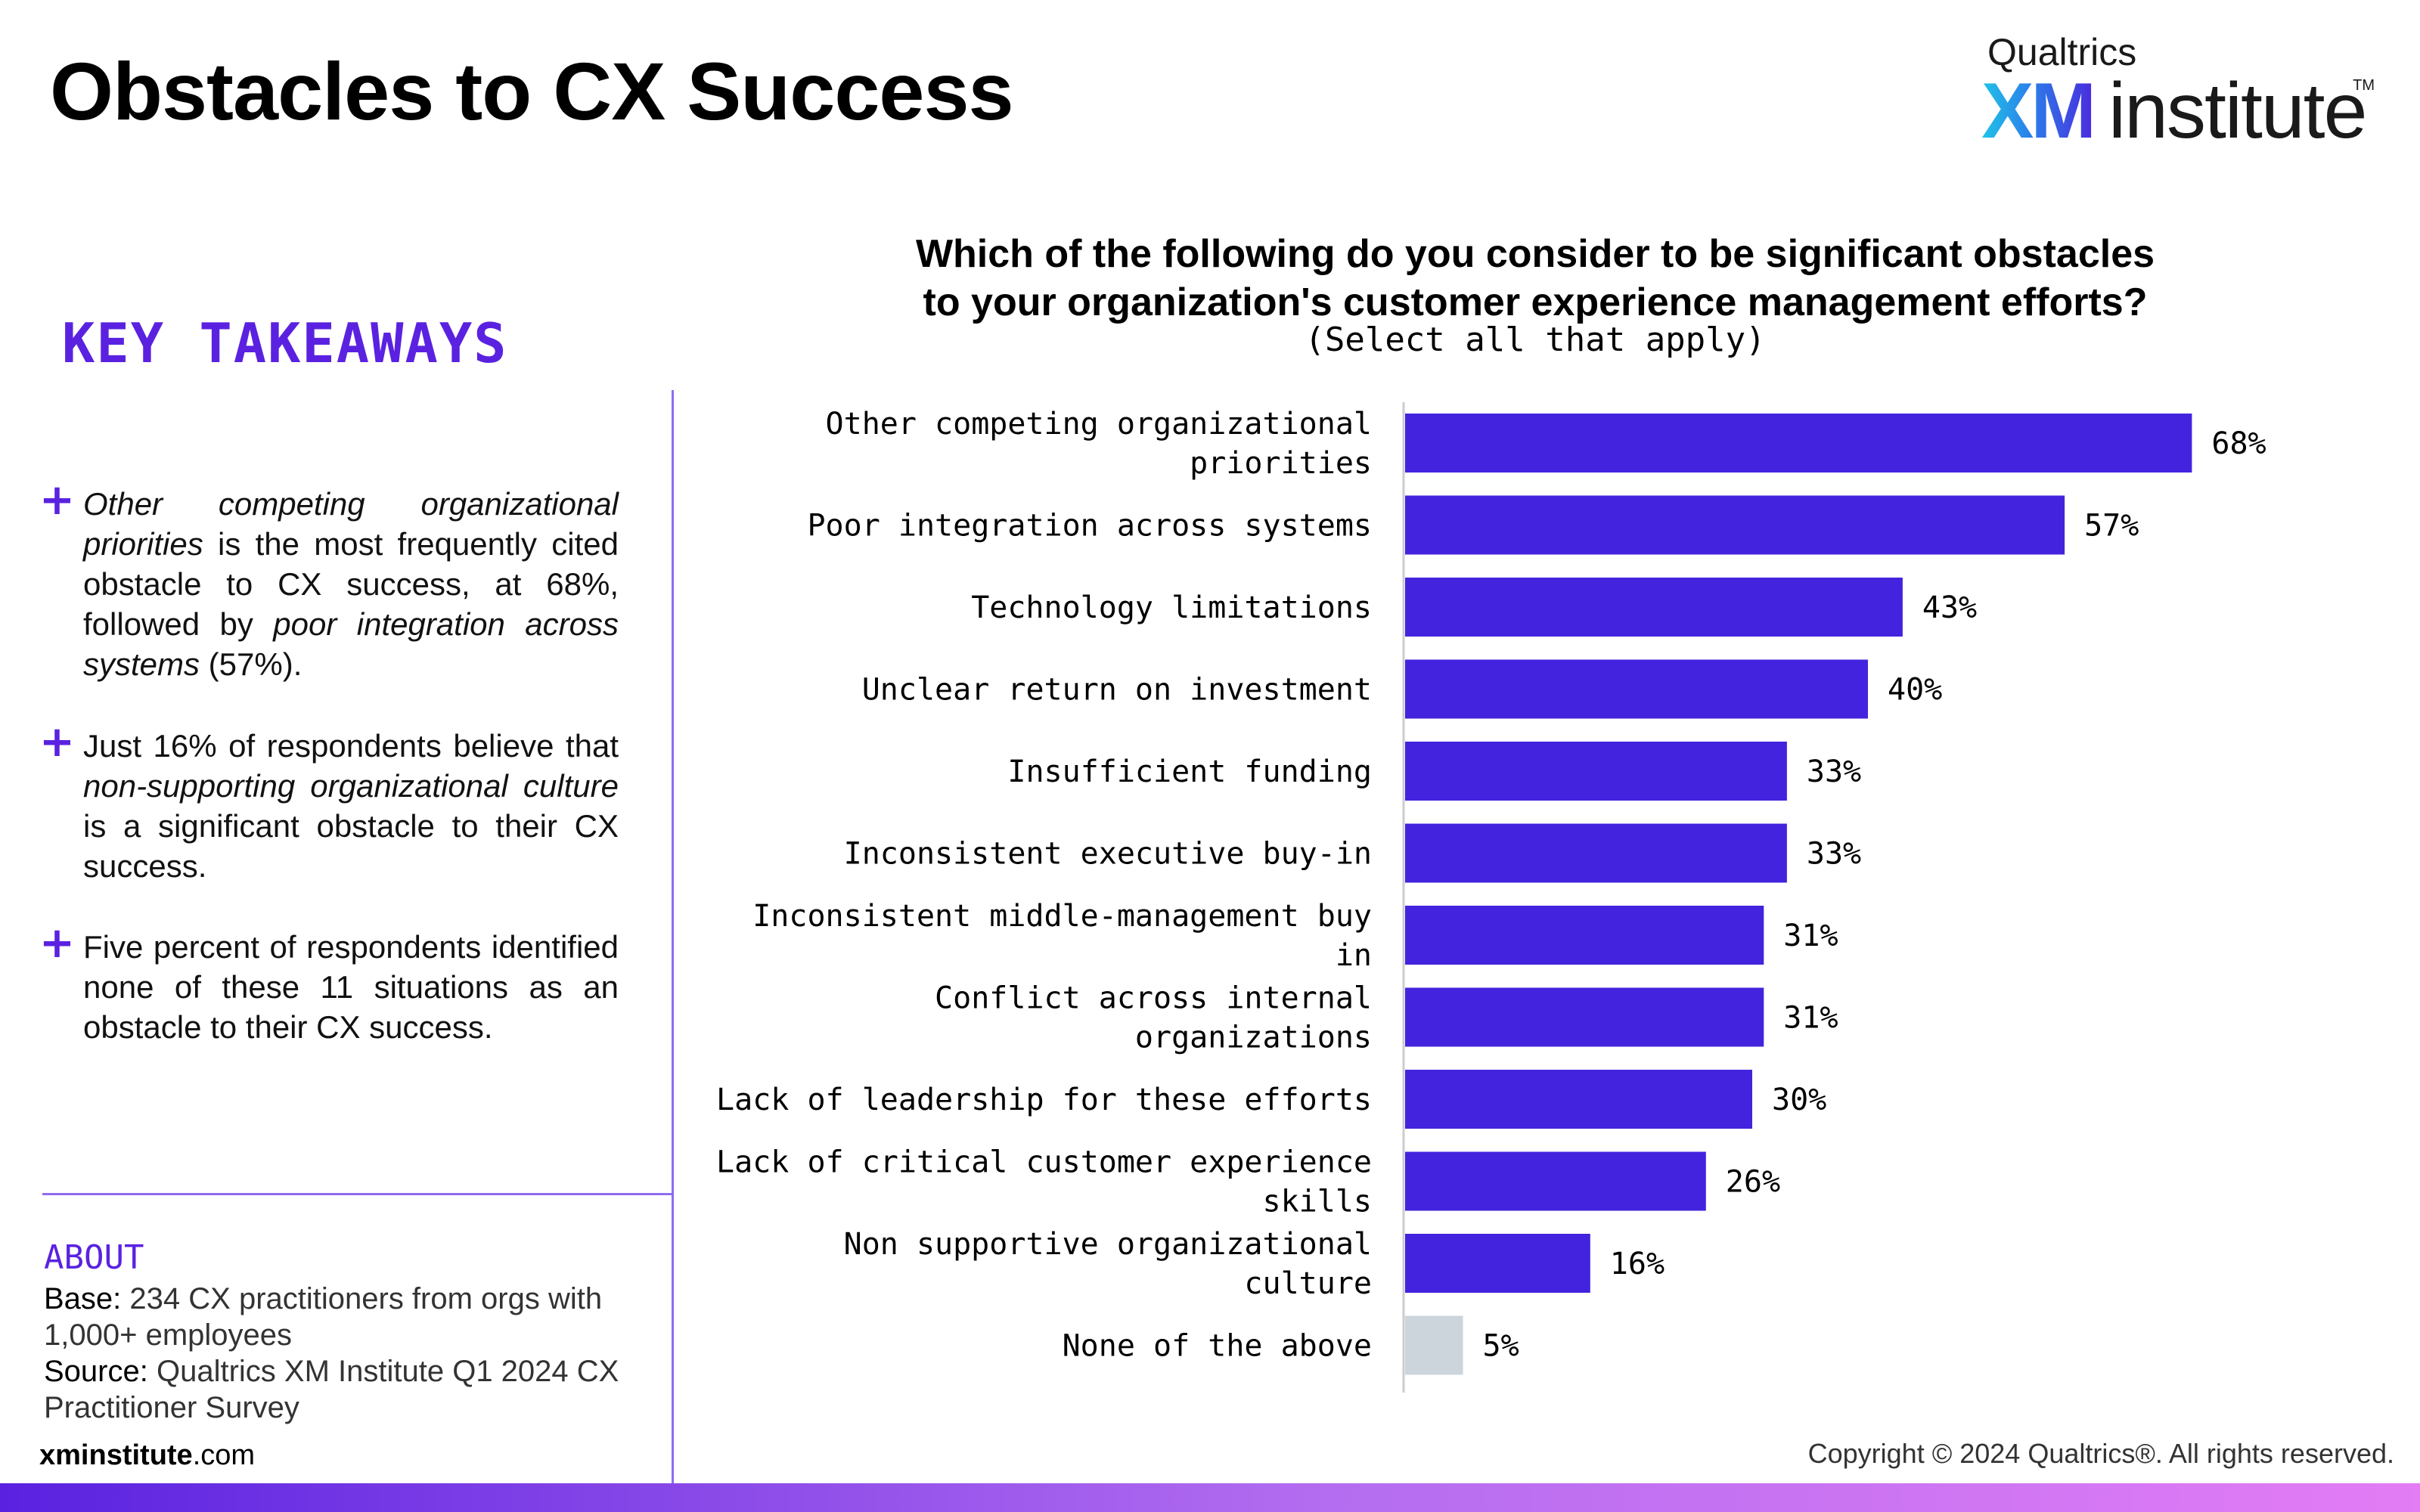 This screenshot has height=1512, width=2420. What do you see at coordinates (1062, 916) in the screenshot?
I see `category-label: Inconsistent middle-management buy` at bounding box center [1062, 916].